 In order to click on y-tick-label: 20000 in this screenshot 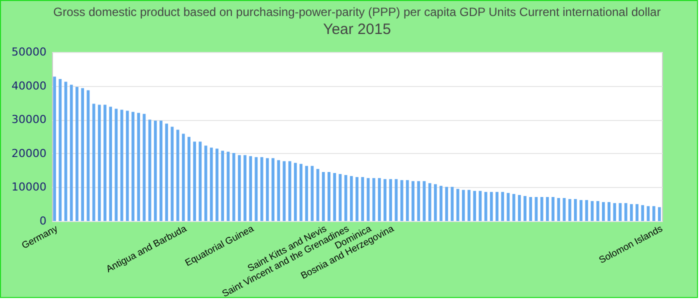, I will do `click(29, 153)`.